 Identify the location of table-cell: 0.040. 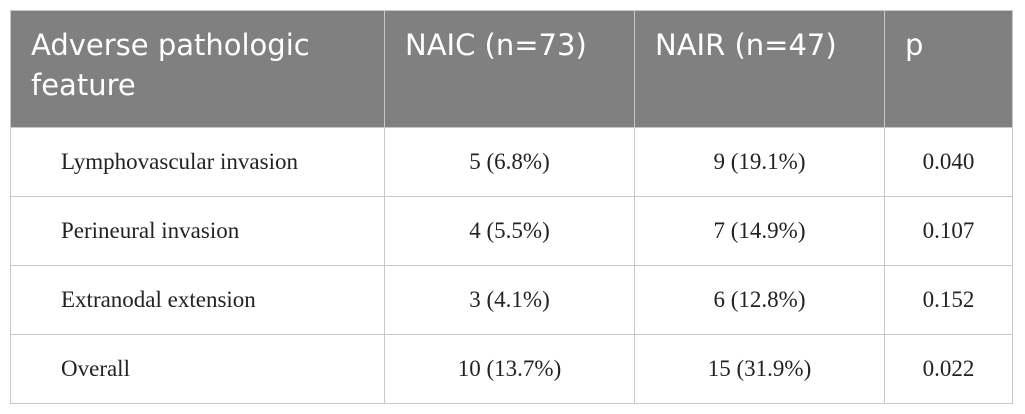
(948, 162).